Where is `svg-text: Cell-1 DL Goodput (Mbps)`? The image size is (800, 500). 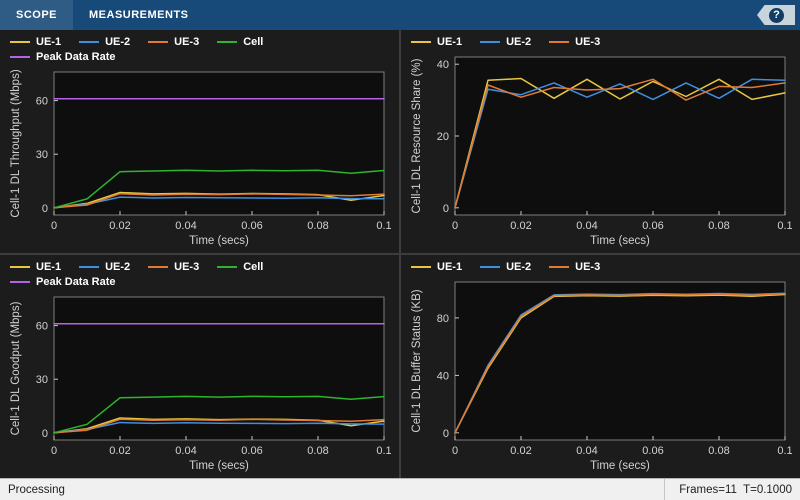
svg-text: Cell-1 DL Goodput (Mbps) is located at coordinates (16, 368).